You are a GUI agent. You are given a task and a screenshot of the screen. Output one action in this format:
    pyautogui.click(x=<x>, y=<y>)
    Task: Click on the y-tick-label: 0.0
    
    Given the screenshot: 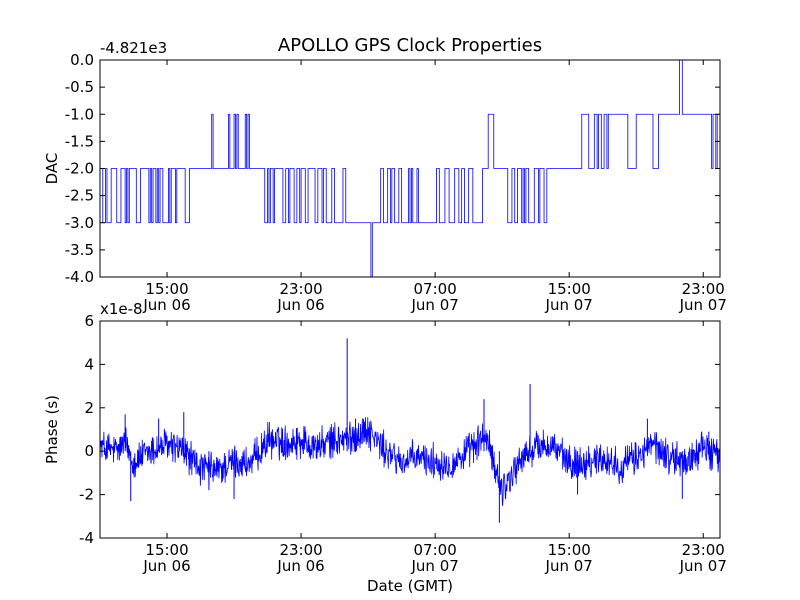 What is the action you would take?
    pyautogui.click(x=82, y=60)
    